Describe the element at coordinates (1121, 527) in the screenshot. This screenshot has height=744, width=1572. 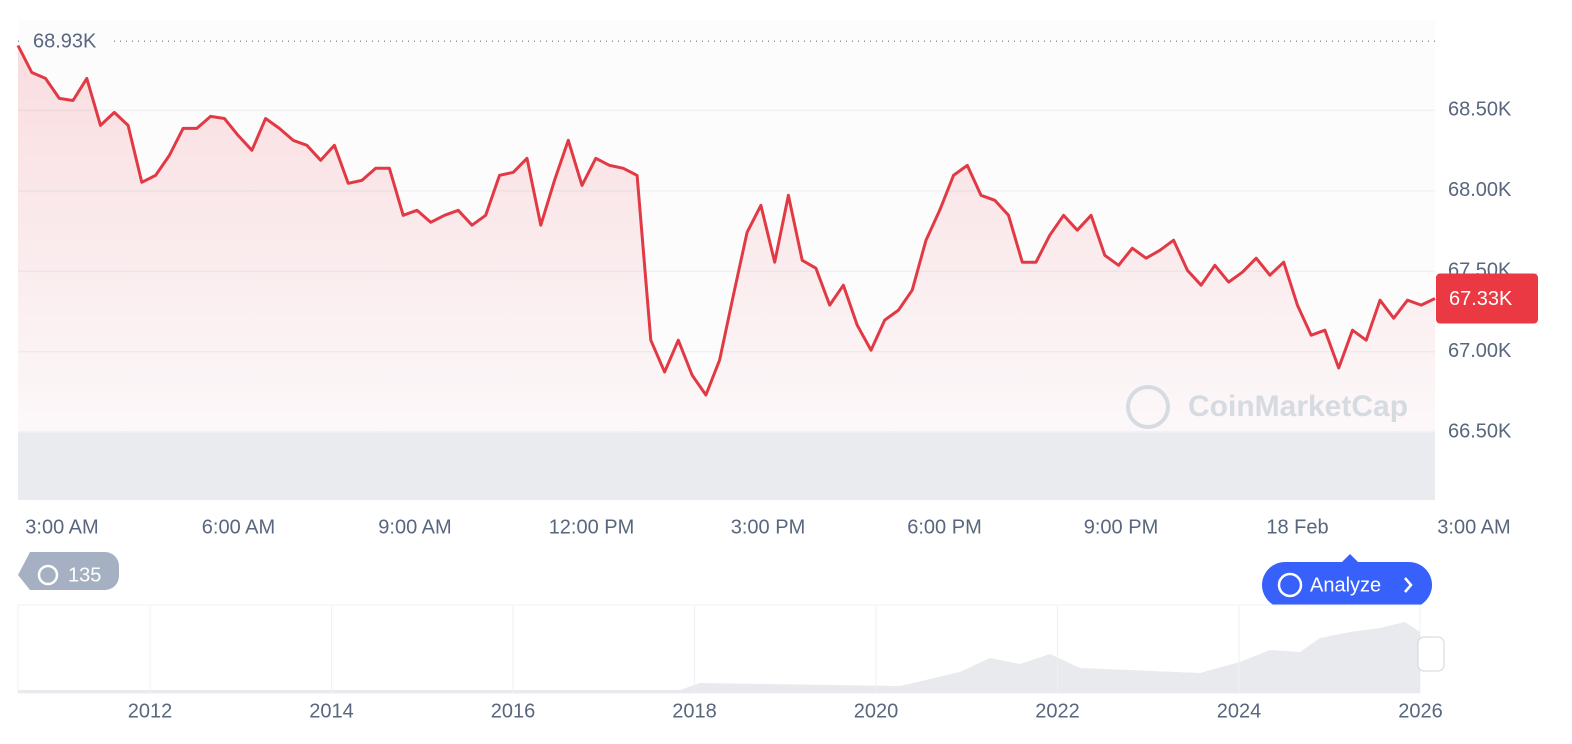
I see `x-tick-label: 9:00 PM` at that location.